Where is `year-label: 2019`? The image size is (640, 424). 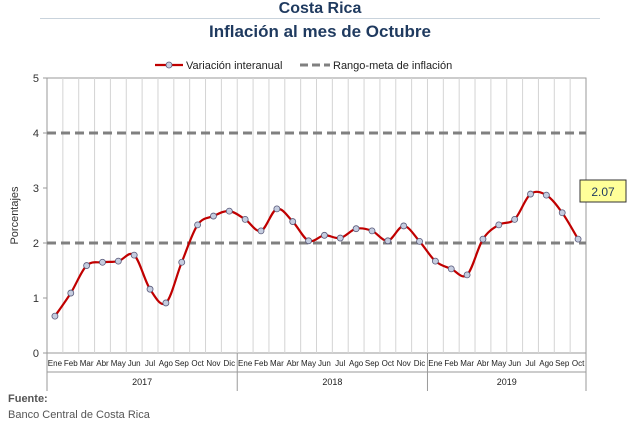 year-label: 2019 is located at coordinates (507, 382).